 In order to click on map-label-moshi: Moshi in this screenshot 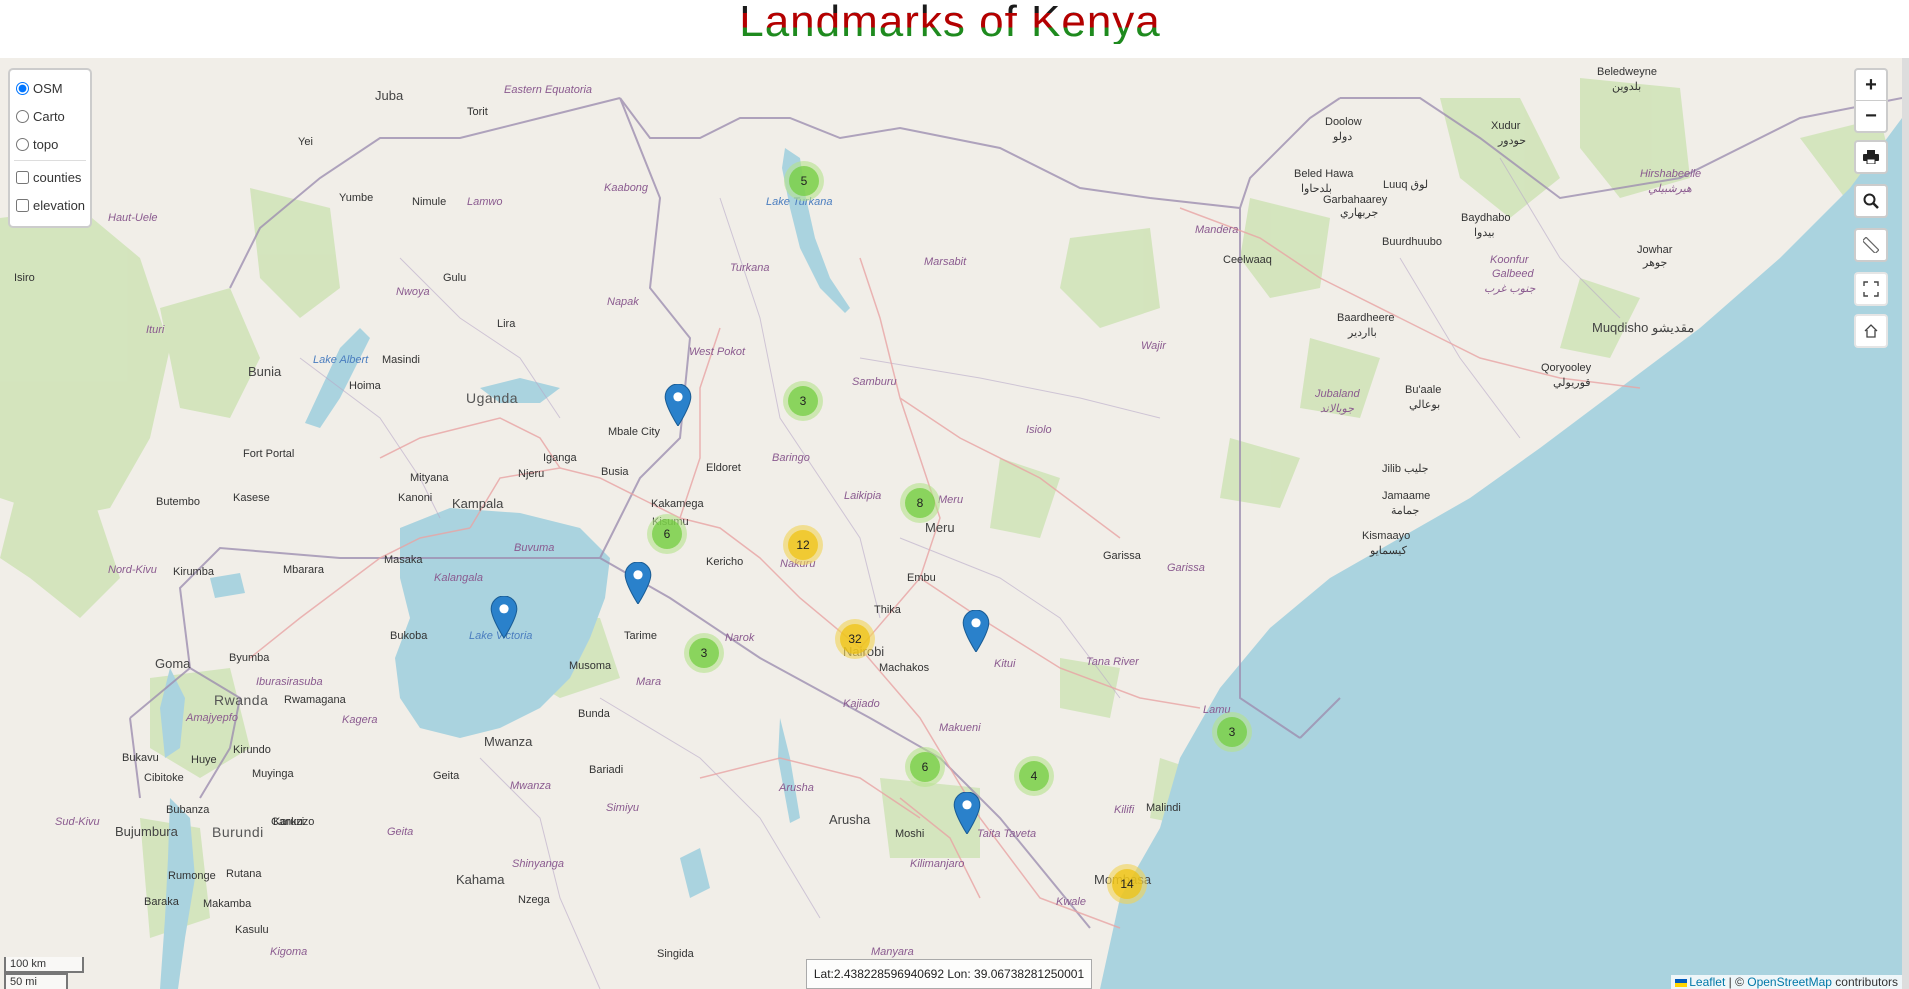, I will do `click(910, 834)`.